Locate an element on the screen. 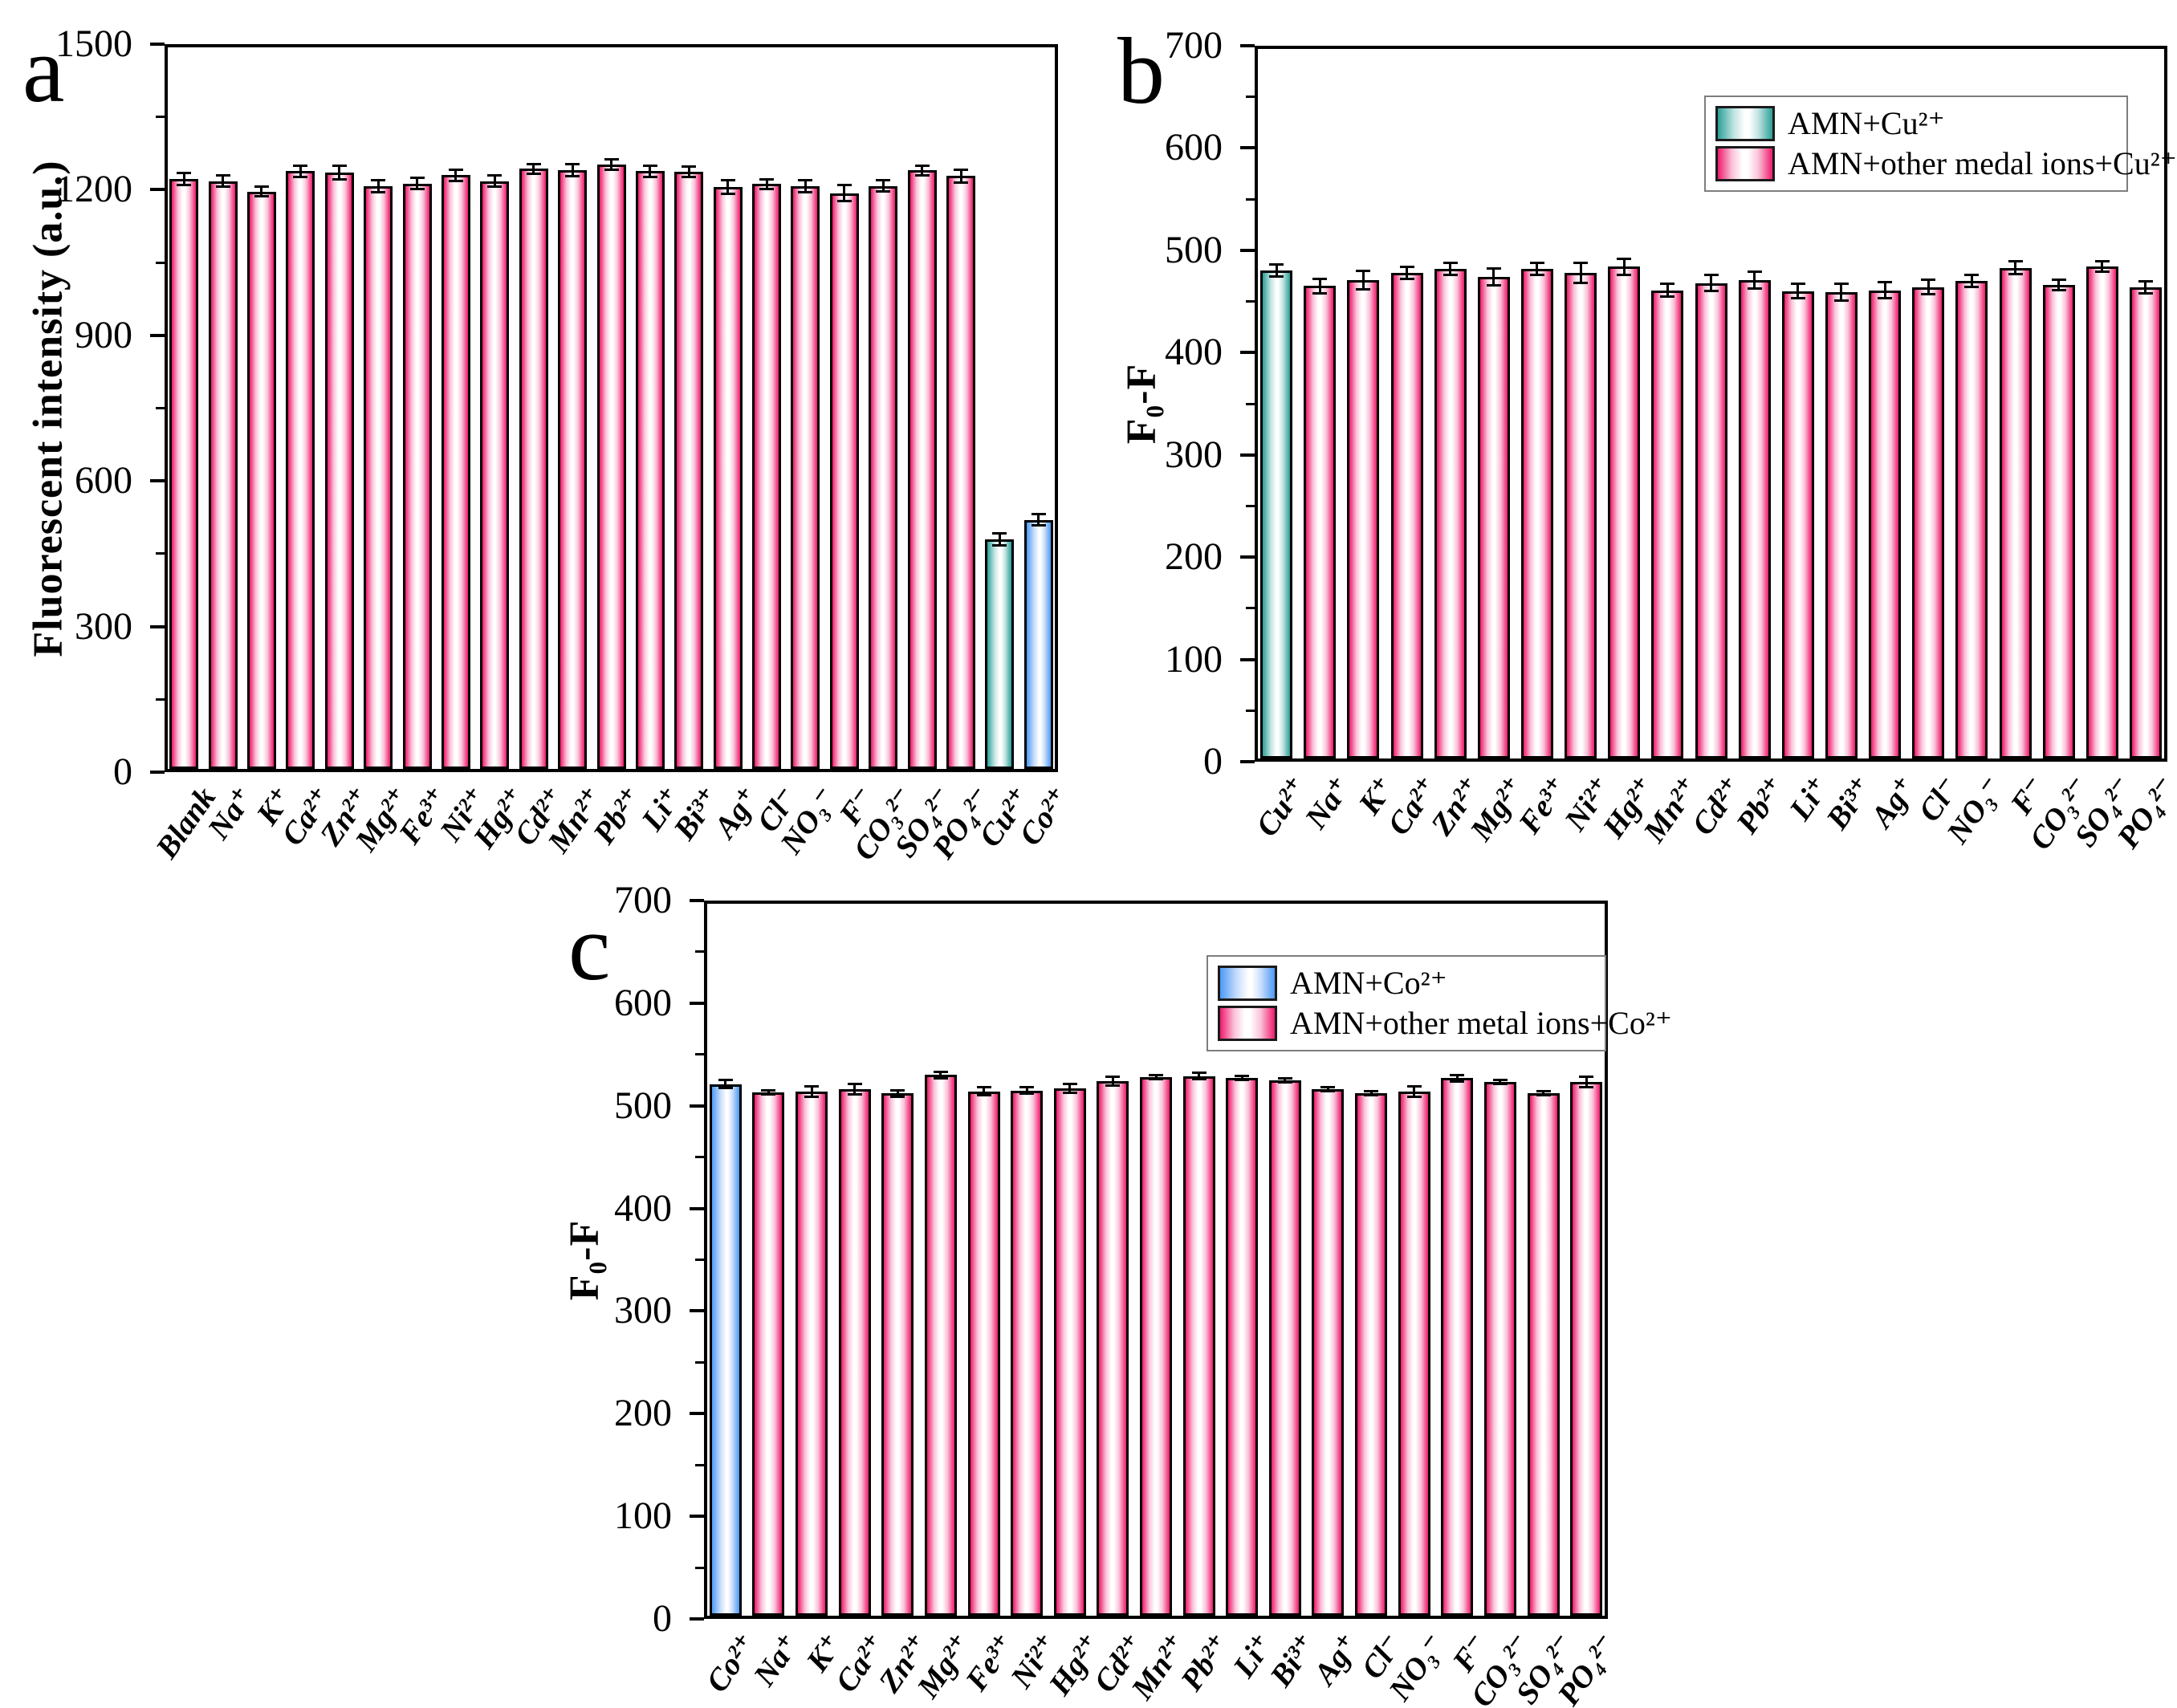 Image resolution: width=2177 pixels, height=1708 pixels. error-cap-top-b-cd is located at coordinates (1711, 274).